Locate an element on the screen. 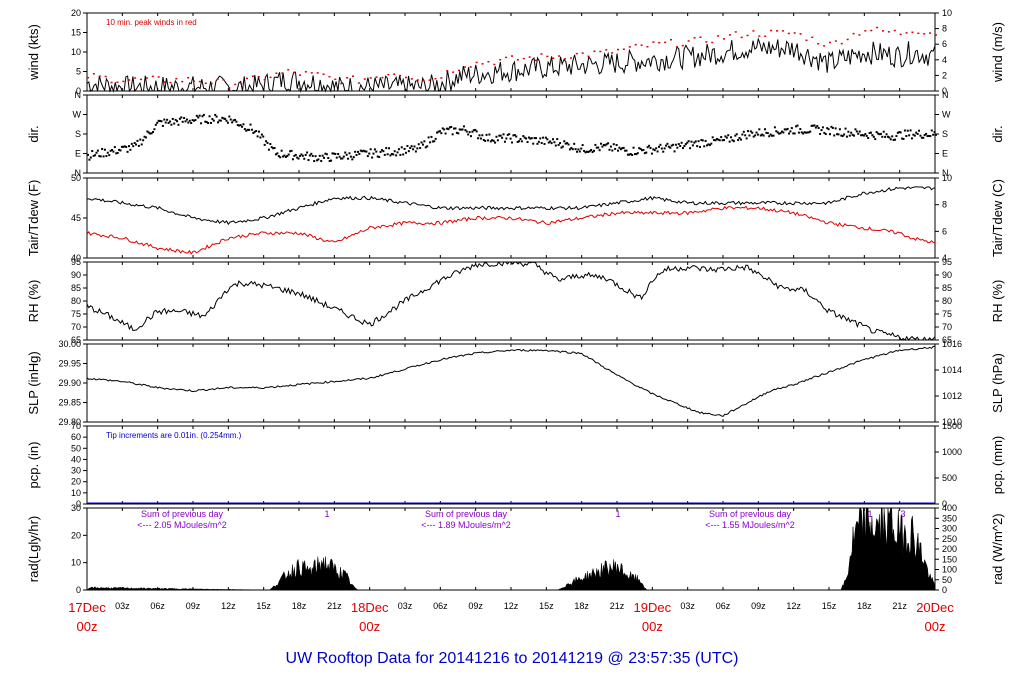 This screenshot has width=1024, height=700. rad-marker: 1 is located at coordinates (617, 514).